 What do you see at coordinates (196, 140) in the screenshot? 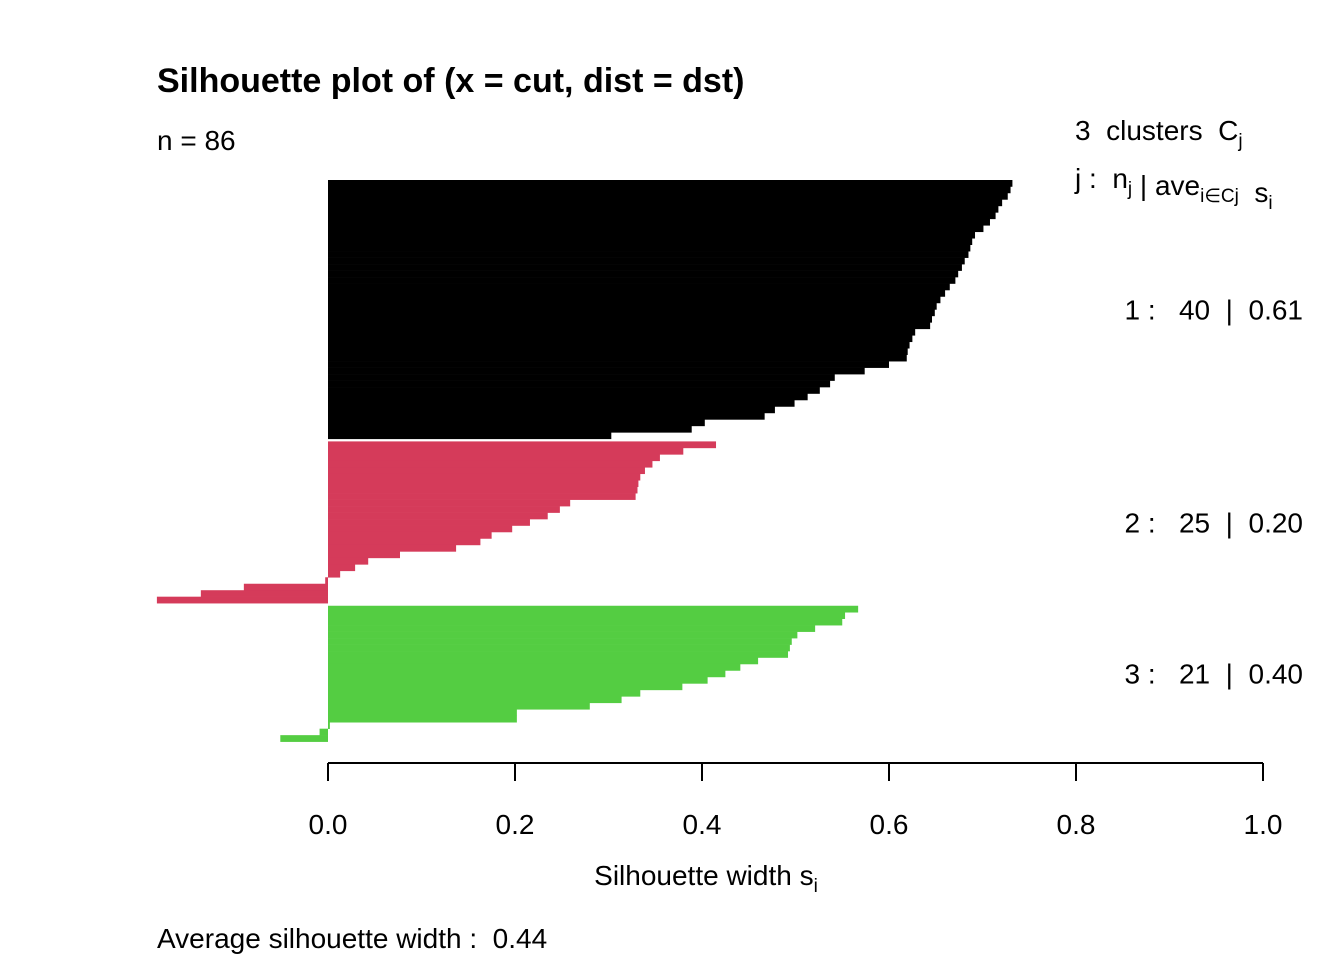
I see `subtitle: n = 86` at bounding box center [196, 140].